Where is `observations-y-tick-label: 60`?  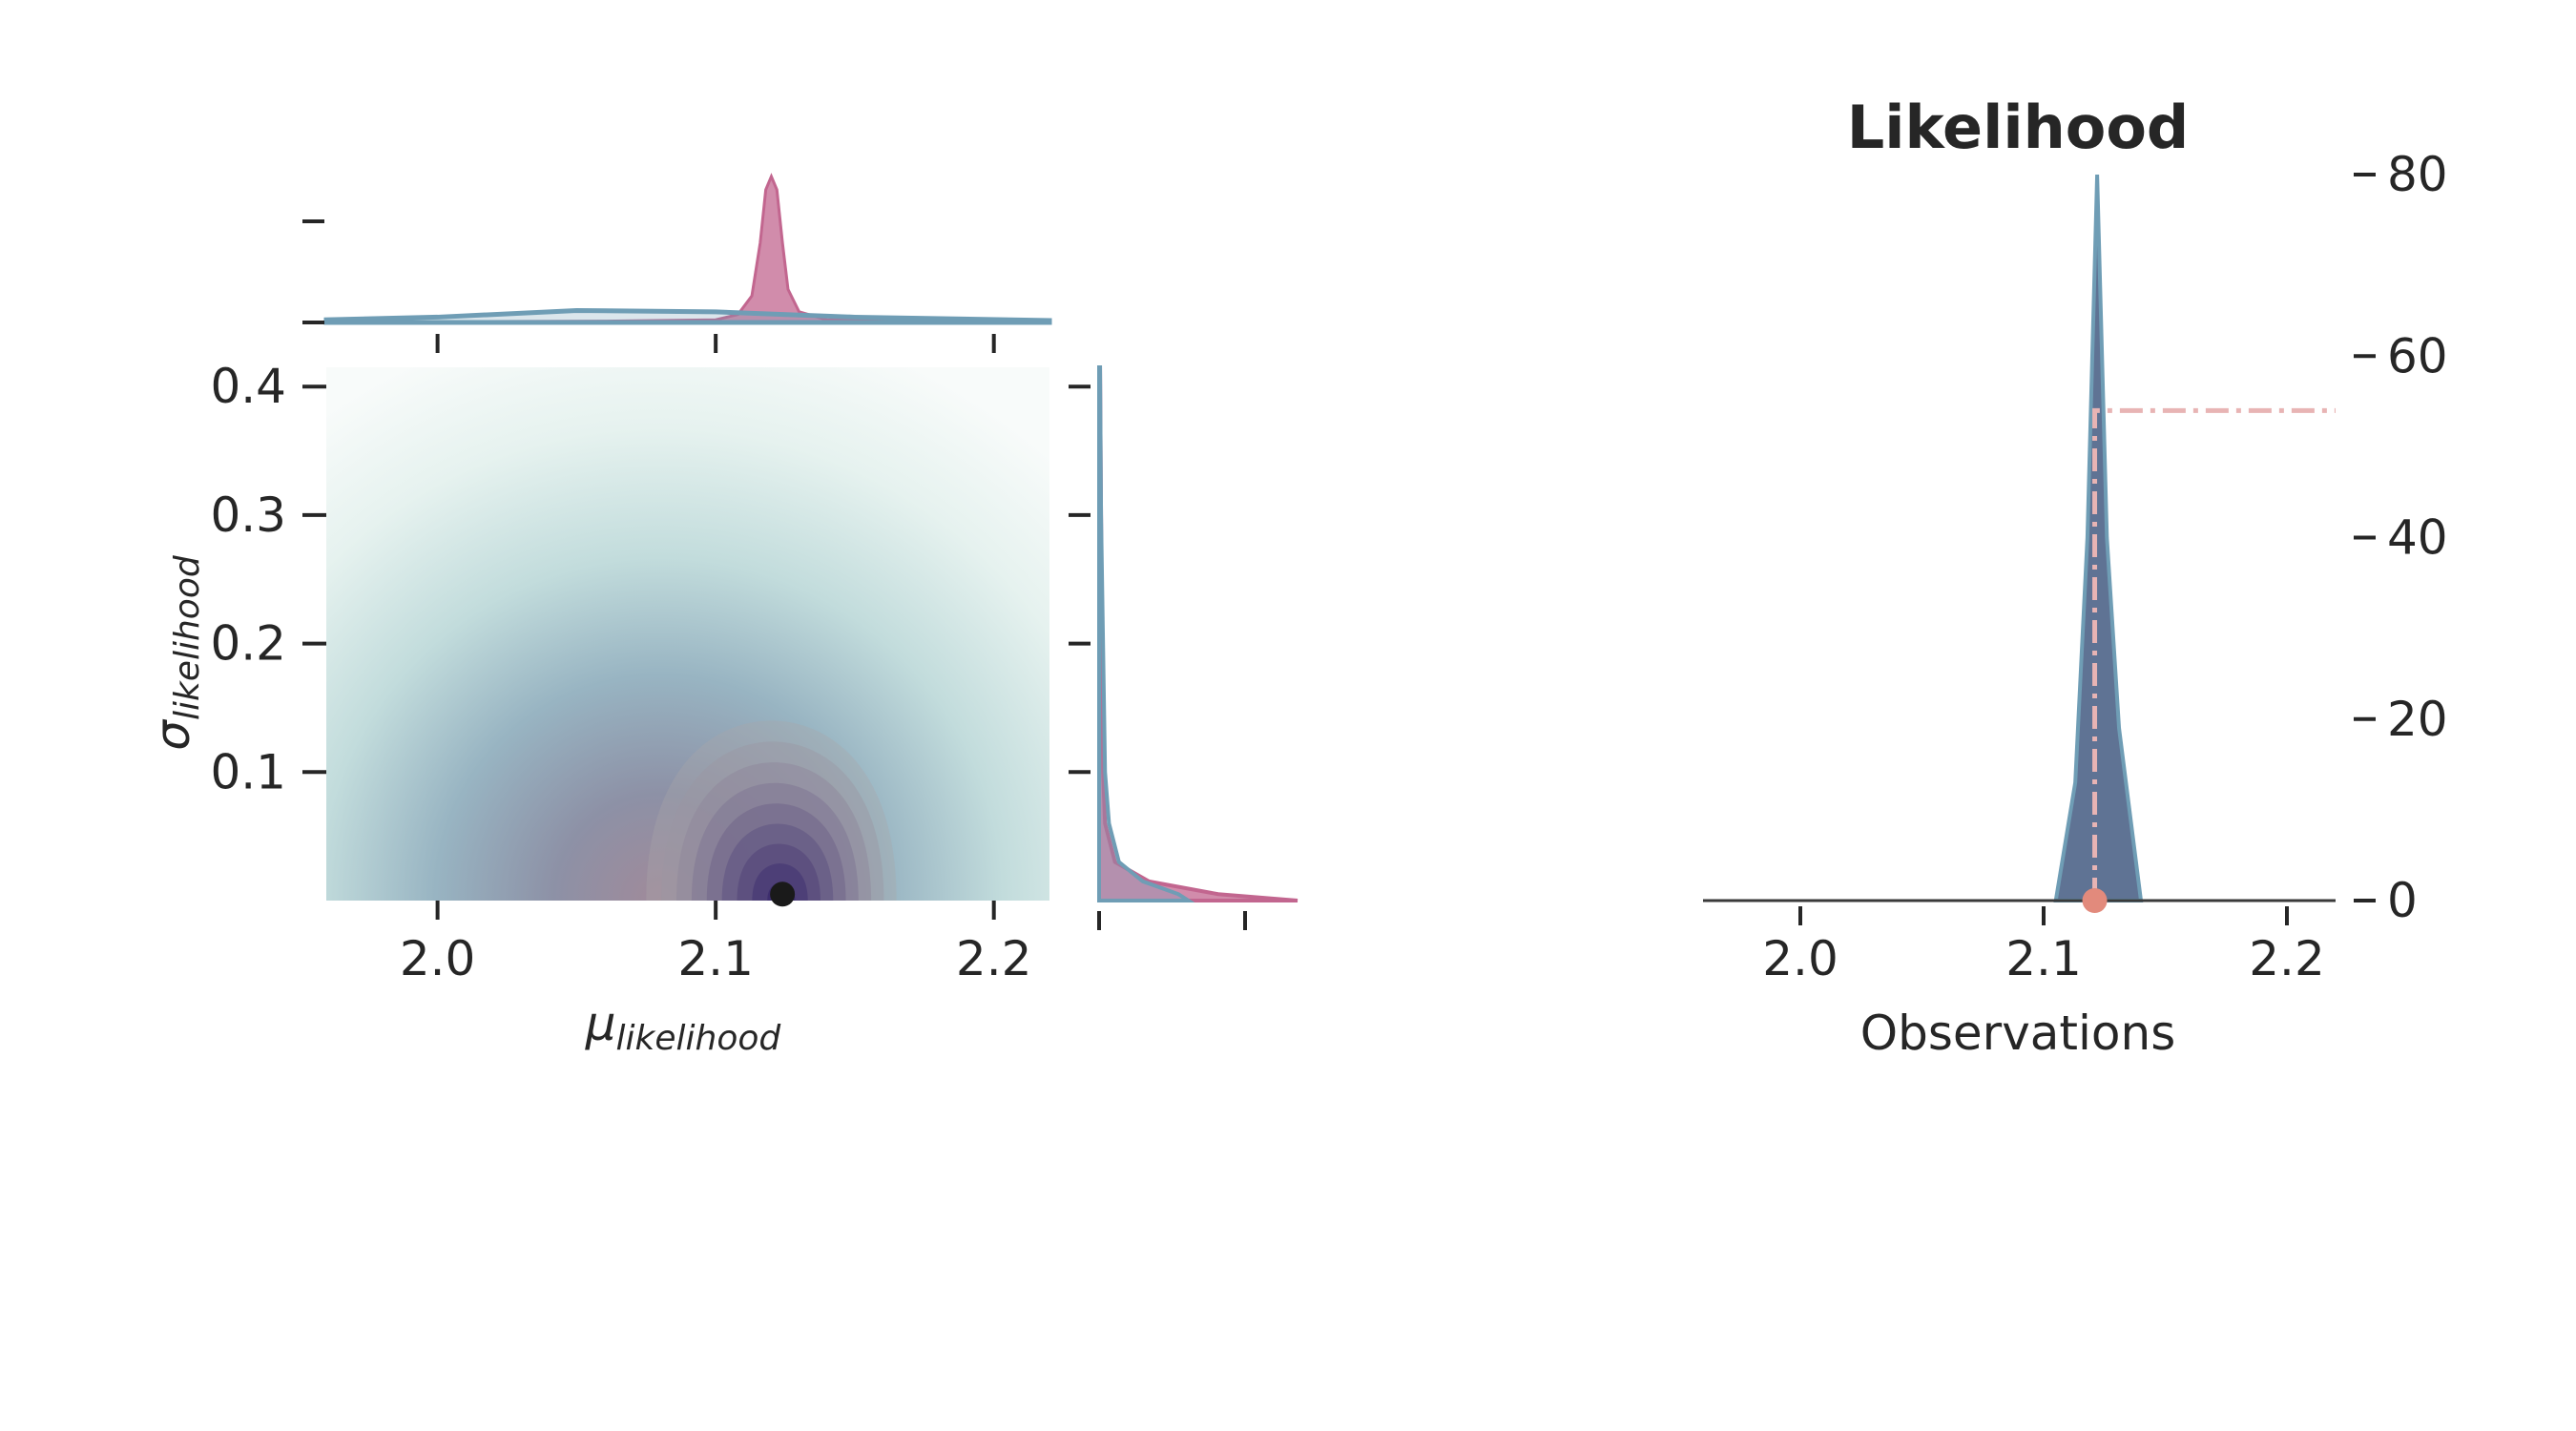 observations-y-tick-label: 60 is located at coordinates (2417, 356).